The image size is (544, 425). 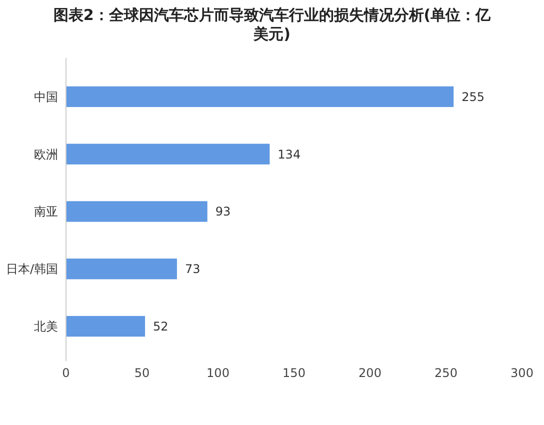 I want to click on x-tick-label: 50, so click(x=142, y=373).